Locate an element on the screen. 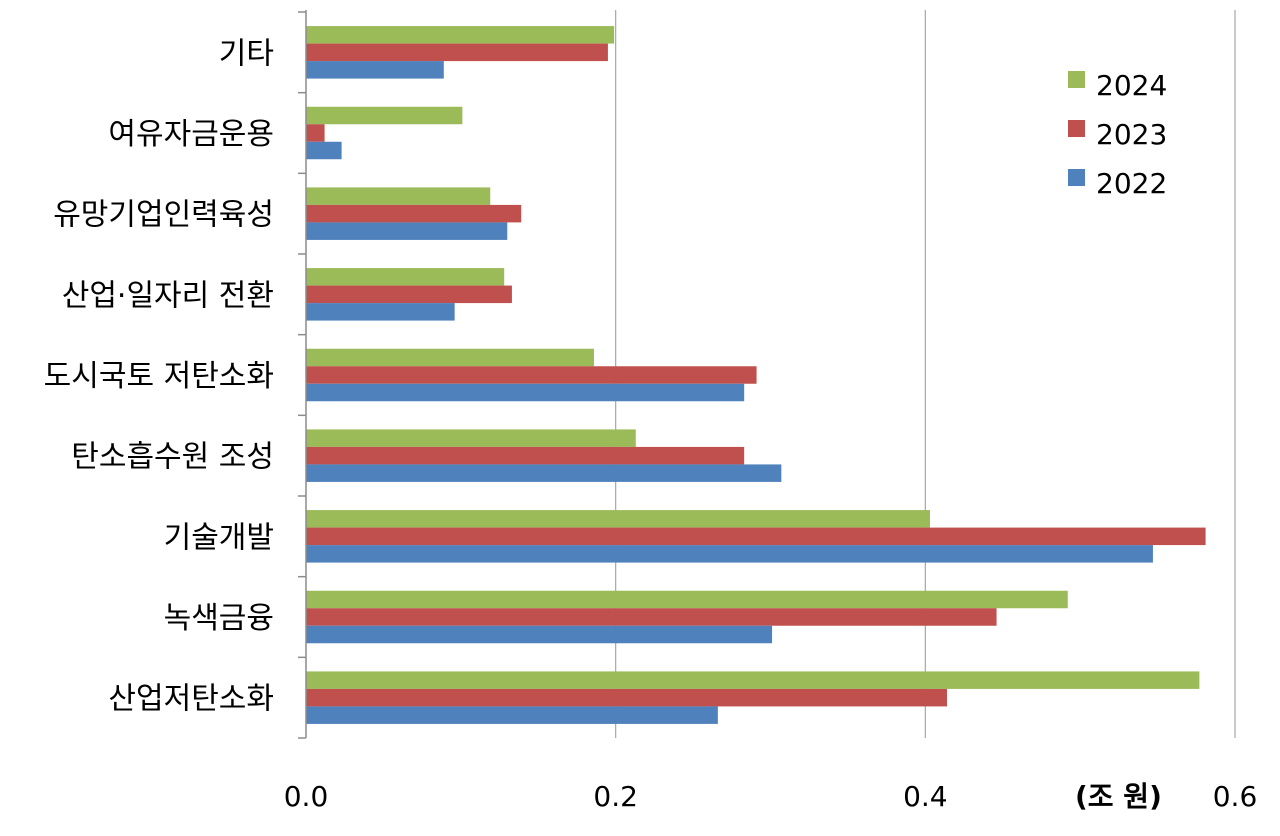 The height and width of the screenshot is (836, 1280). legend: 2024 2023 2022 is located at coordinates (1117, 134).